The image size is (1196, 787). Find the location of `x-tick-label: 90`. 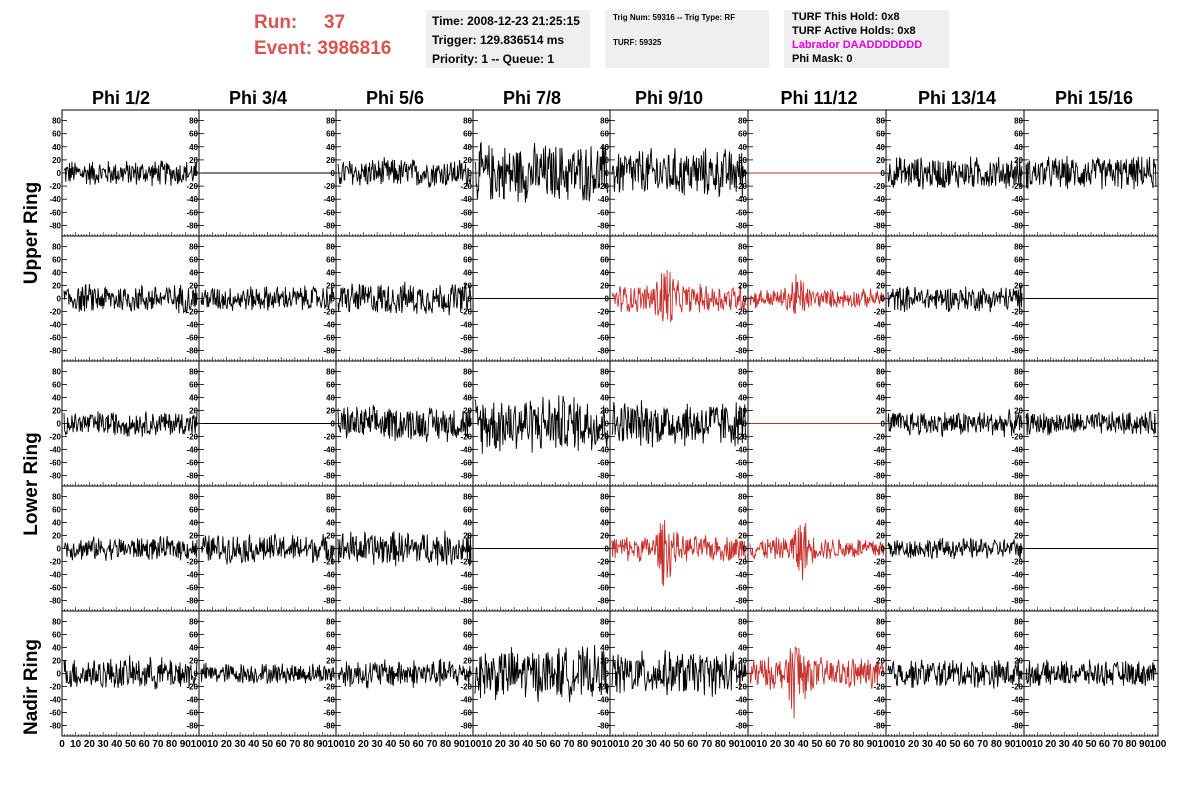

x-tick-label: 90 is located at coordinates (1145, 744).